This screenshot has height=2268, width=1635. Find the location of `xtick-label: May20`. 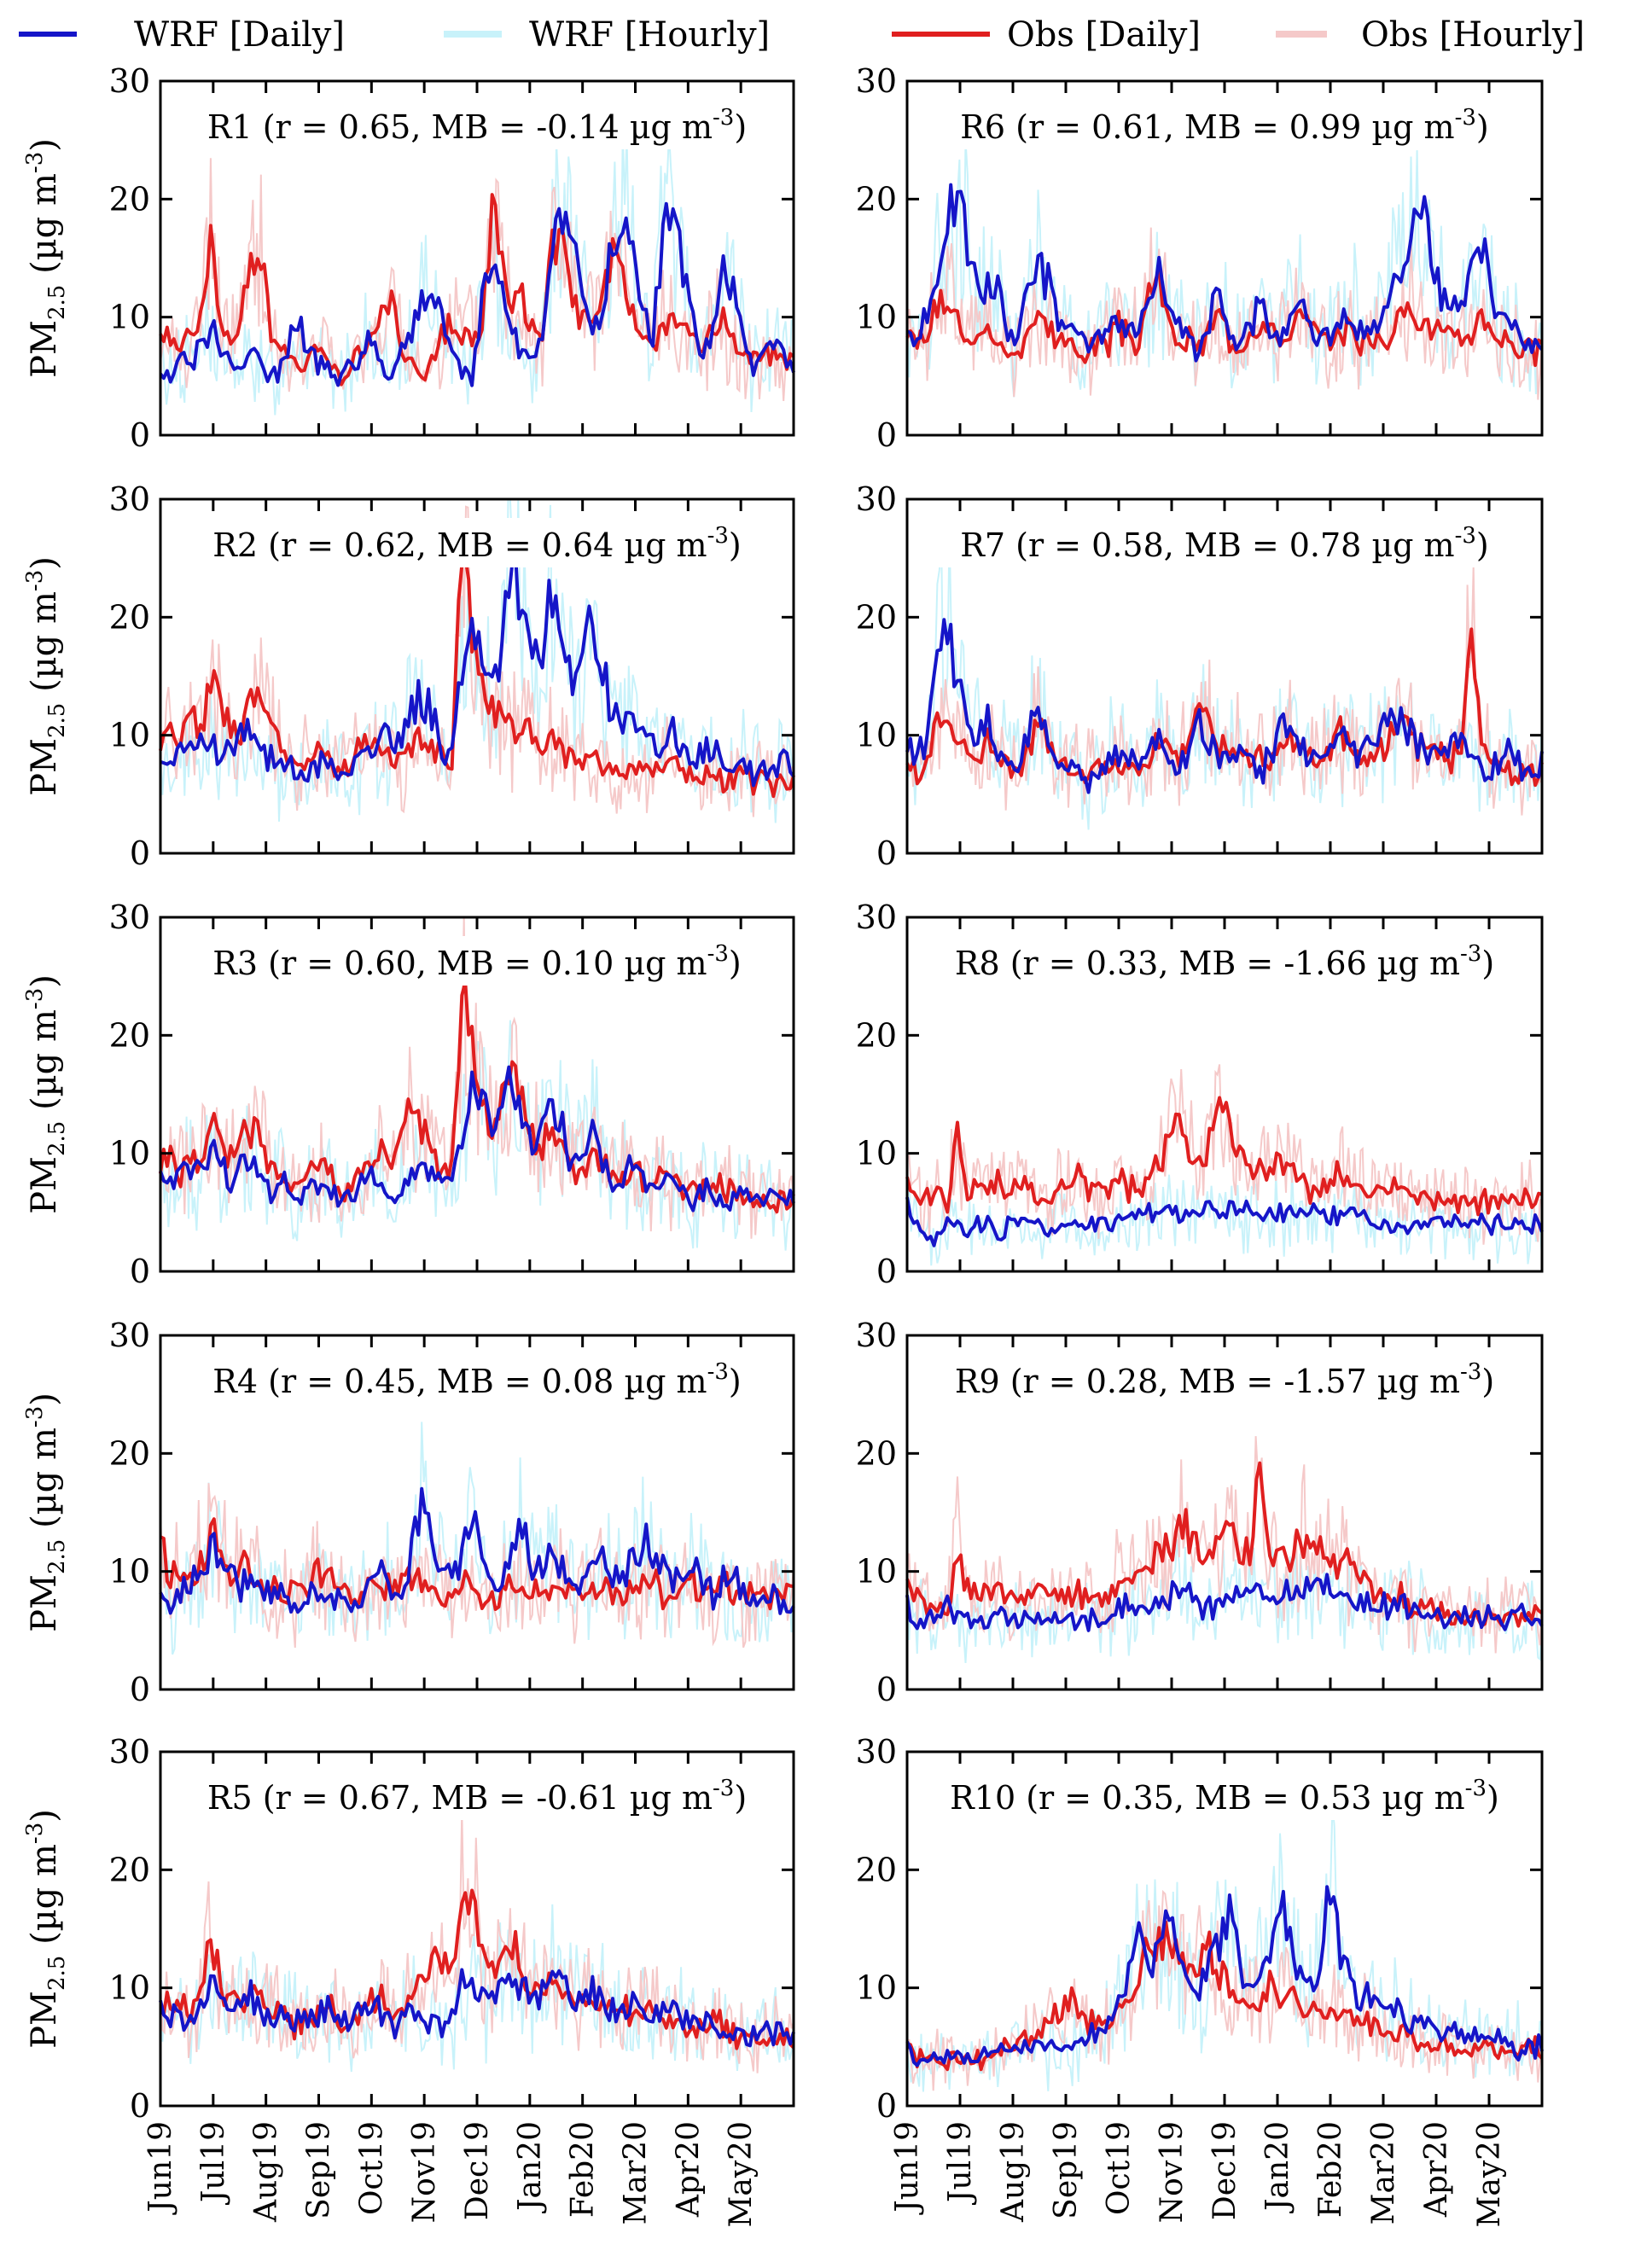

xtick-label: May20 is located at coordinates (1489, 2174).